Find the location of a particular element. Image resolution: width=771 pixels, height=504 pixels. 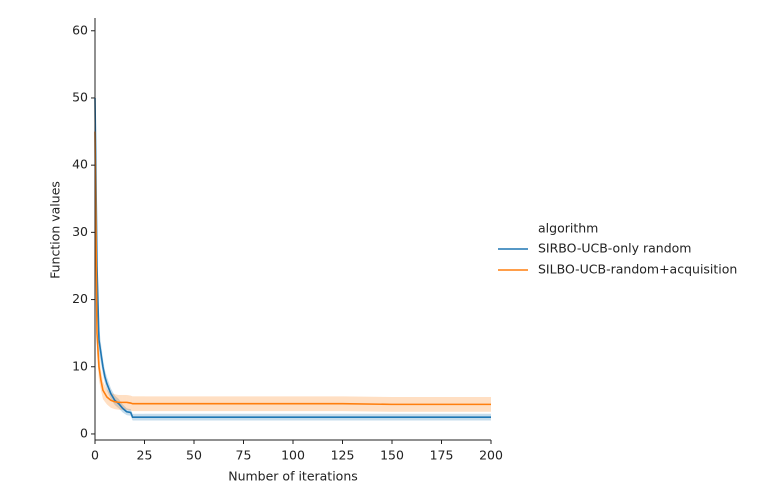

x-tick-label: 175 is located at coordinates (442, 455).